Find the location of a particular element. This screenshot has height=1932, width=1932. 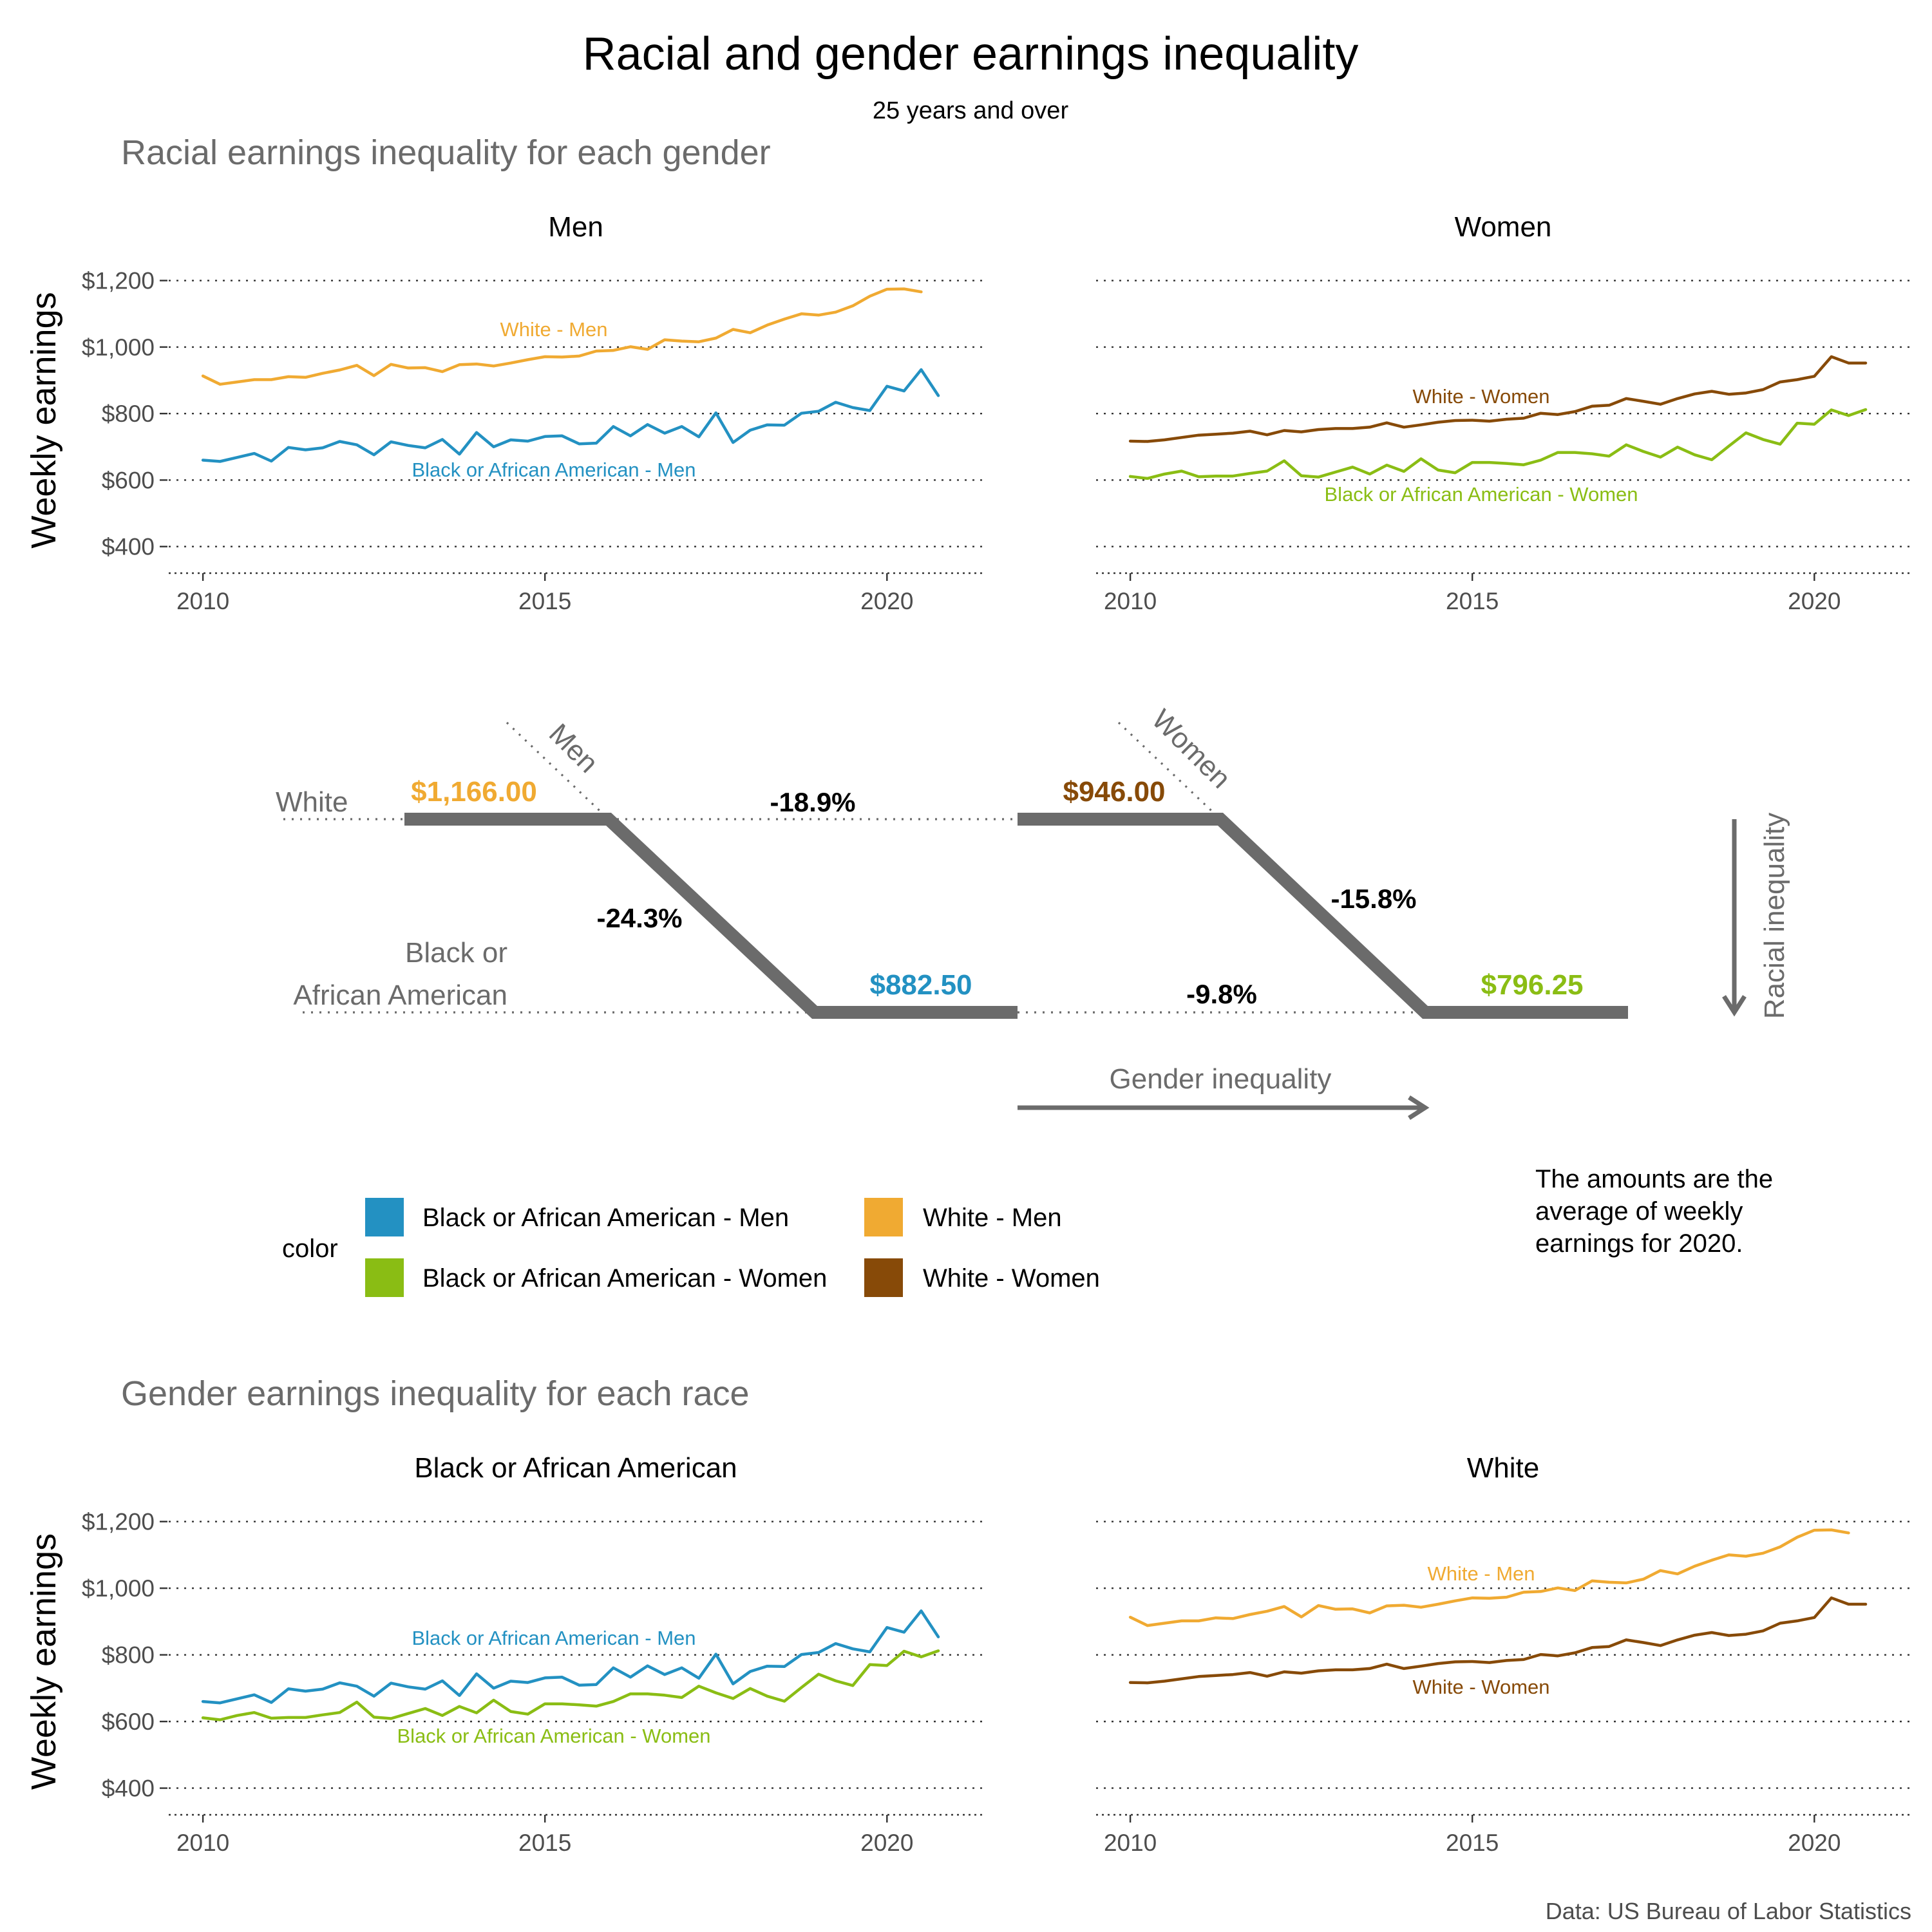

women-slope-line is located at coordinates (1323, 916).